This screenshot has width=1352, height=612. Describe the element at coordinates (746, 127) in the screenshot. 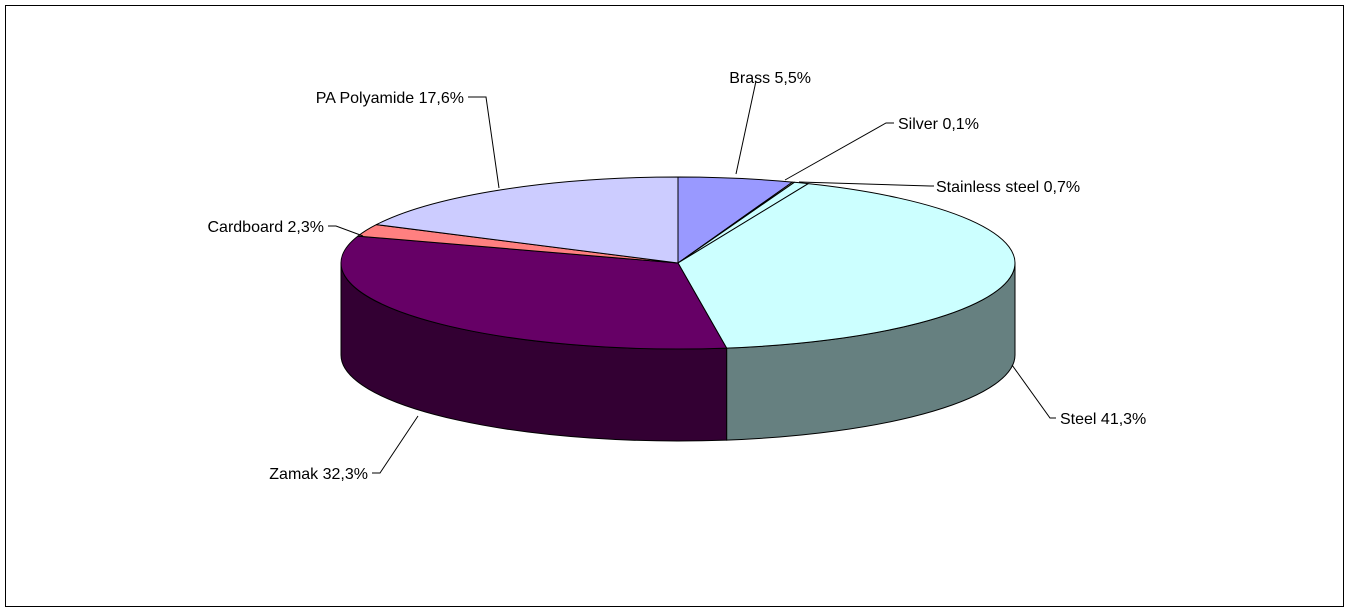

I see `leader-line-brass` at that location.